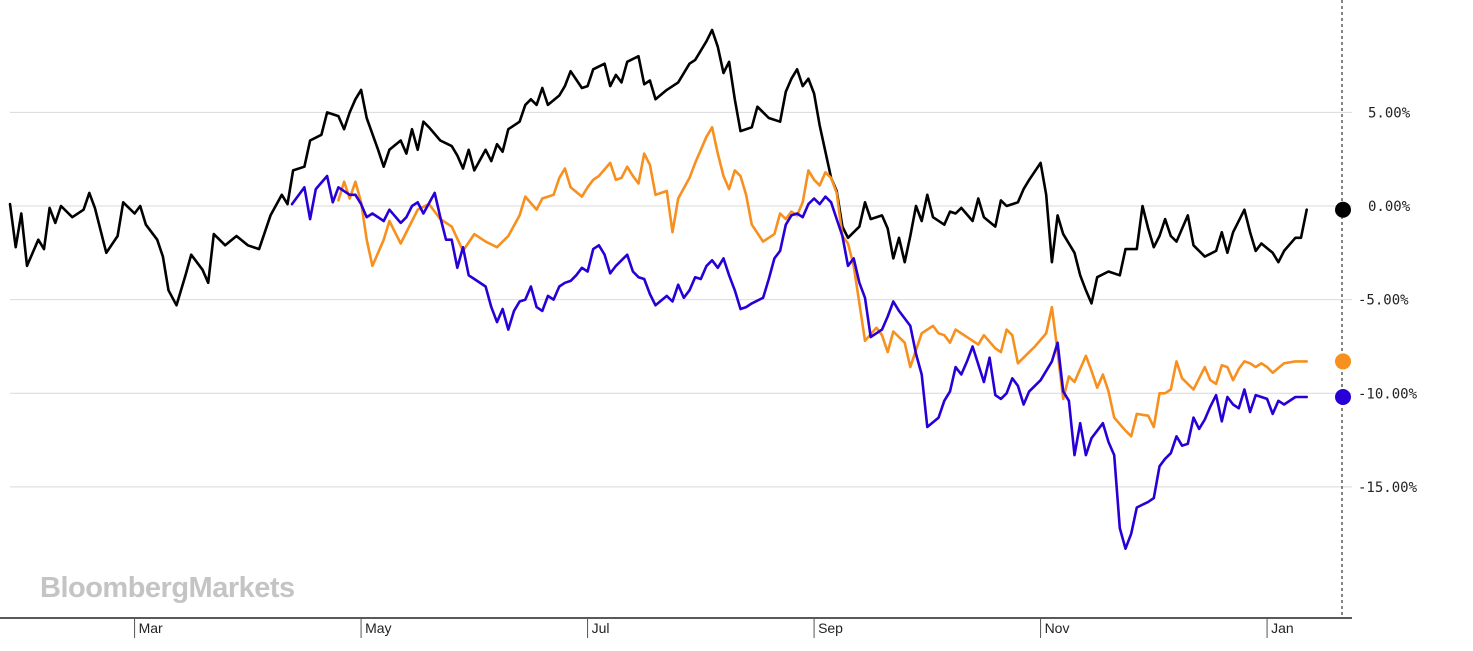  What do you see at coordinates (601, 628) in the screenshot?
I see `x-tick-label: Jul` at bounding box center [601, 628].